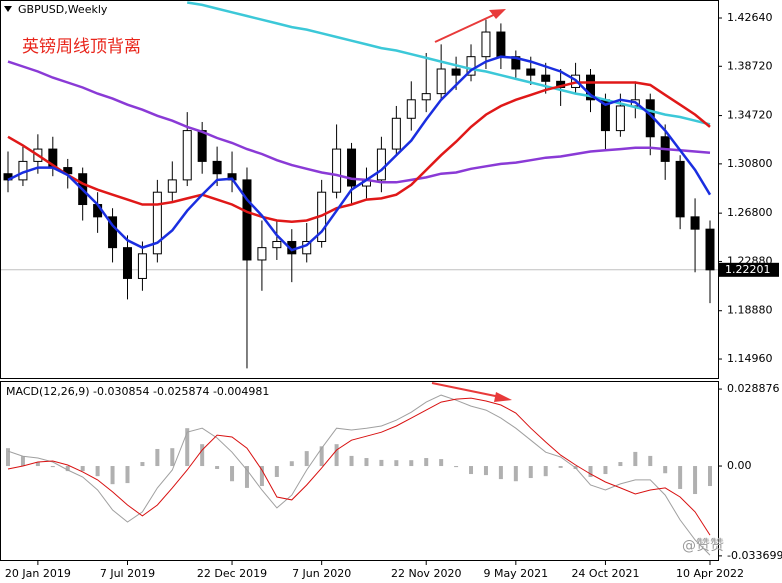 This screenshot has width=782, height=583. Describe the element at coordinates (515, 573) in the screenshot. I see `x-tick-label: 9 May 2021` at that location.